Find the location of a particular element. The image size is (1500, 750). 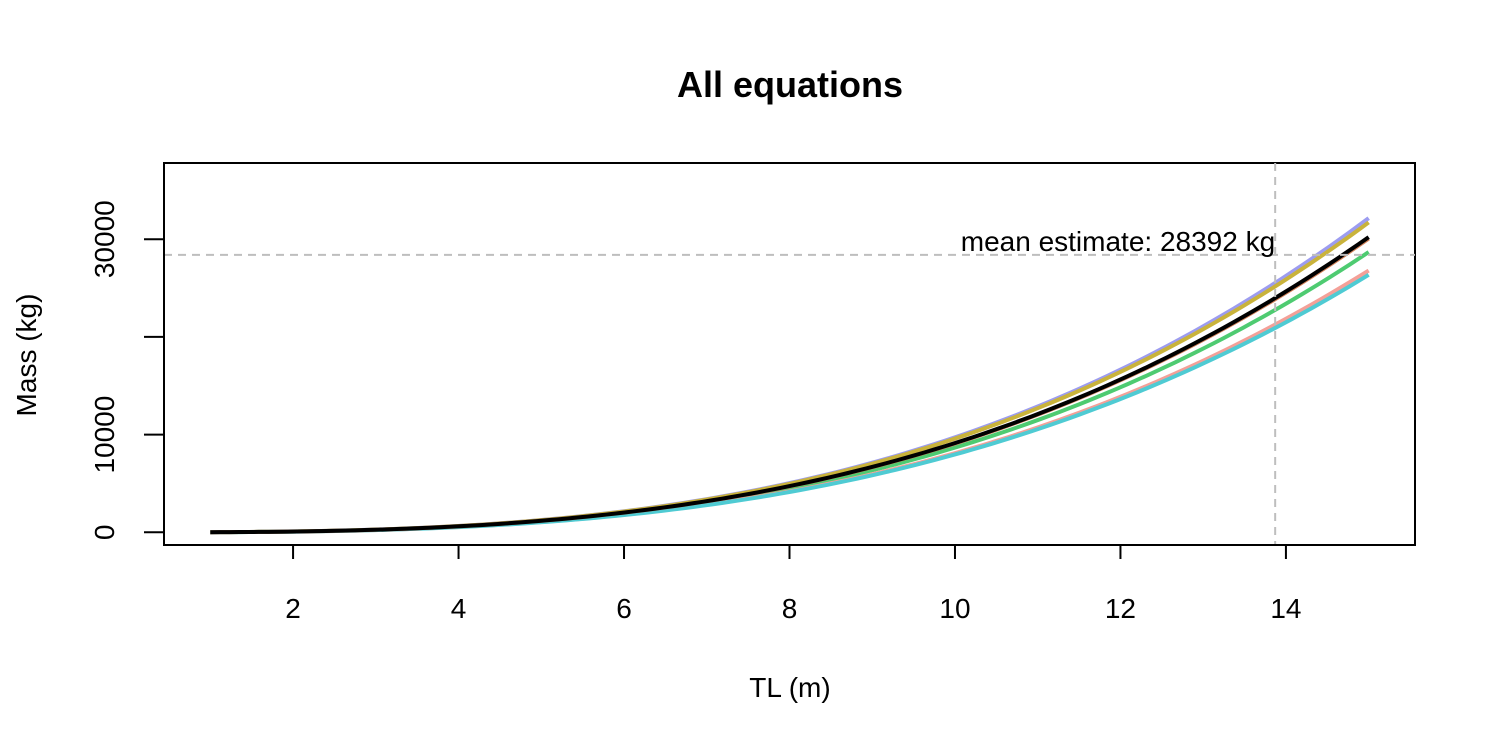

x-tick-label: 10 is located at coordinates (954, 608).